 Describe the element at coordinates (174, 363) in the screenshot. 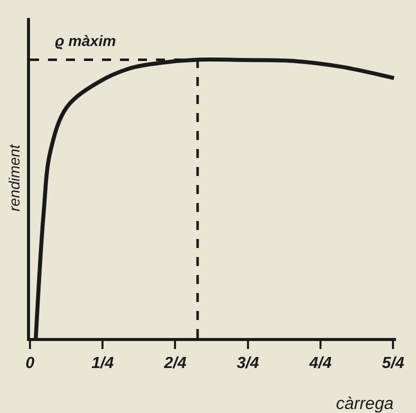

I see `x-tick-label: 2/4` at that location.